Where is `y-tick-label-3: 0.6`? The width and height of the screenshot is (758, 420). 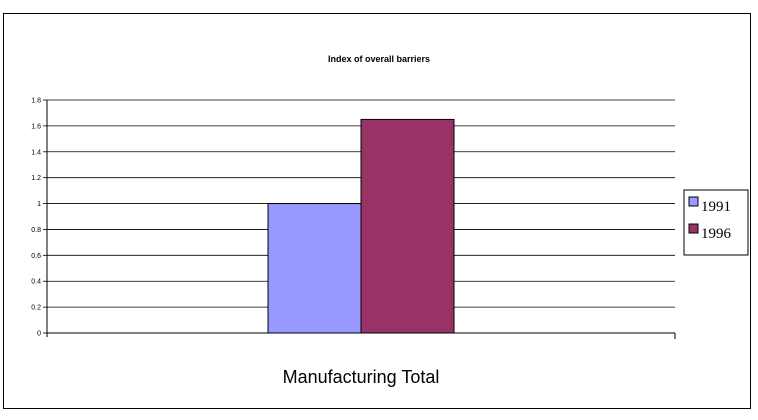 y-tick-label-3: 0.6 is located at coordinates (36, 256).